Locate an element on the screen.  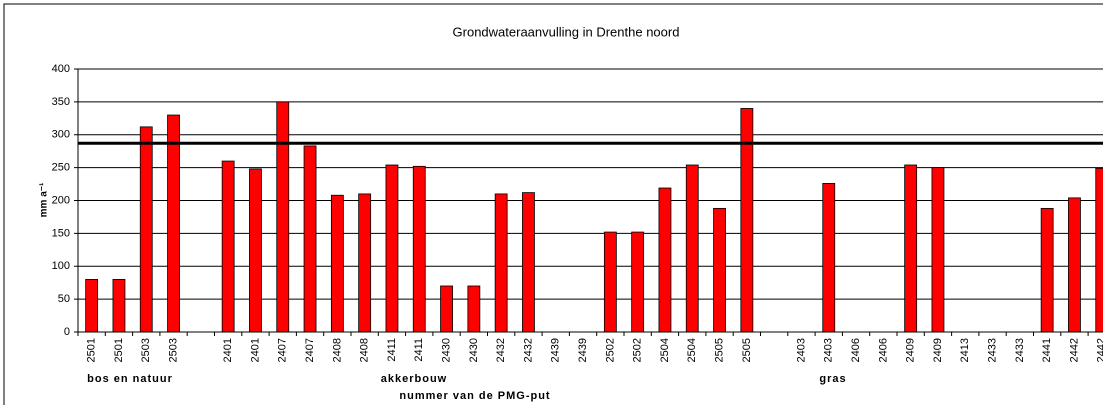
y-tick-label: 400 is located at coordinates (61, 69).